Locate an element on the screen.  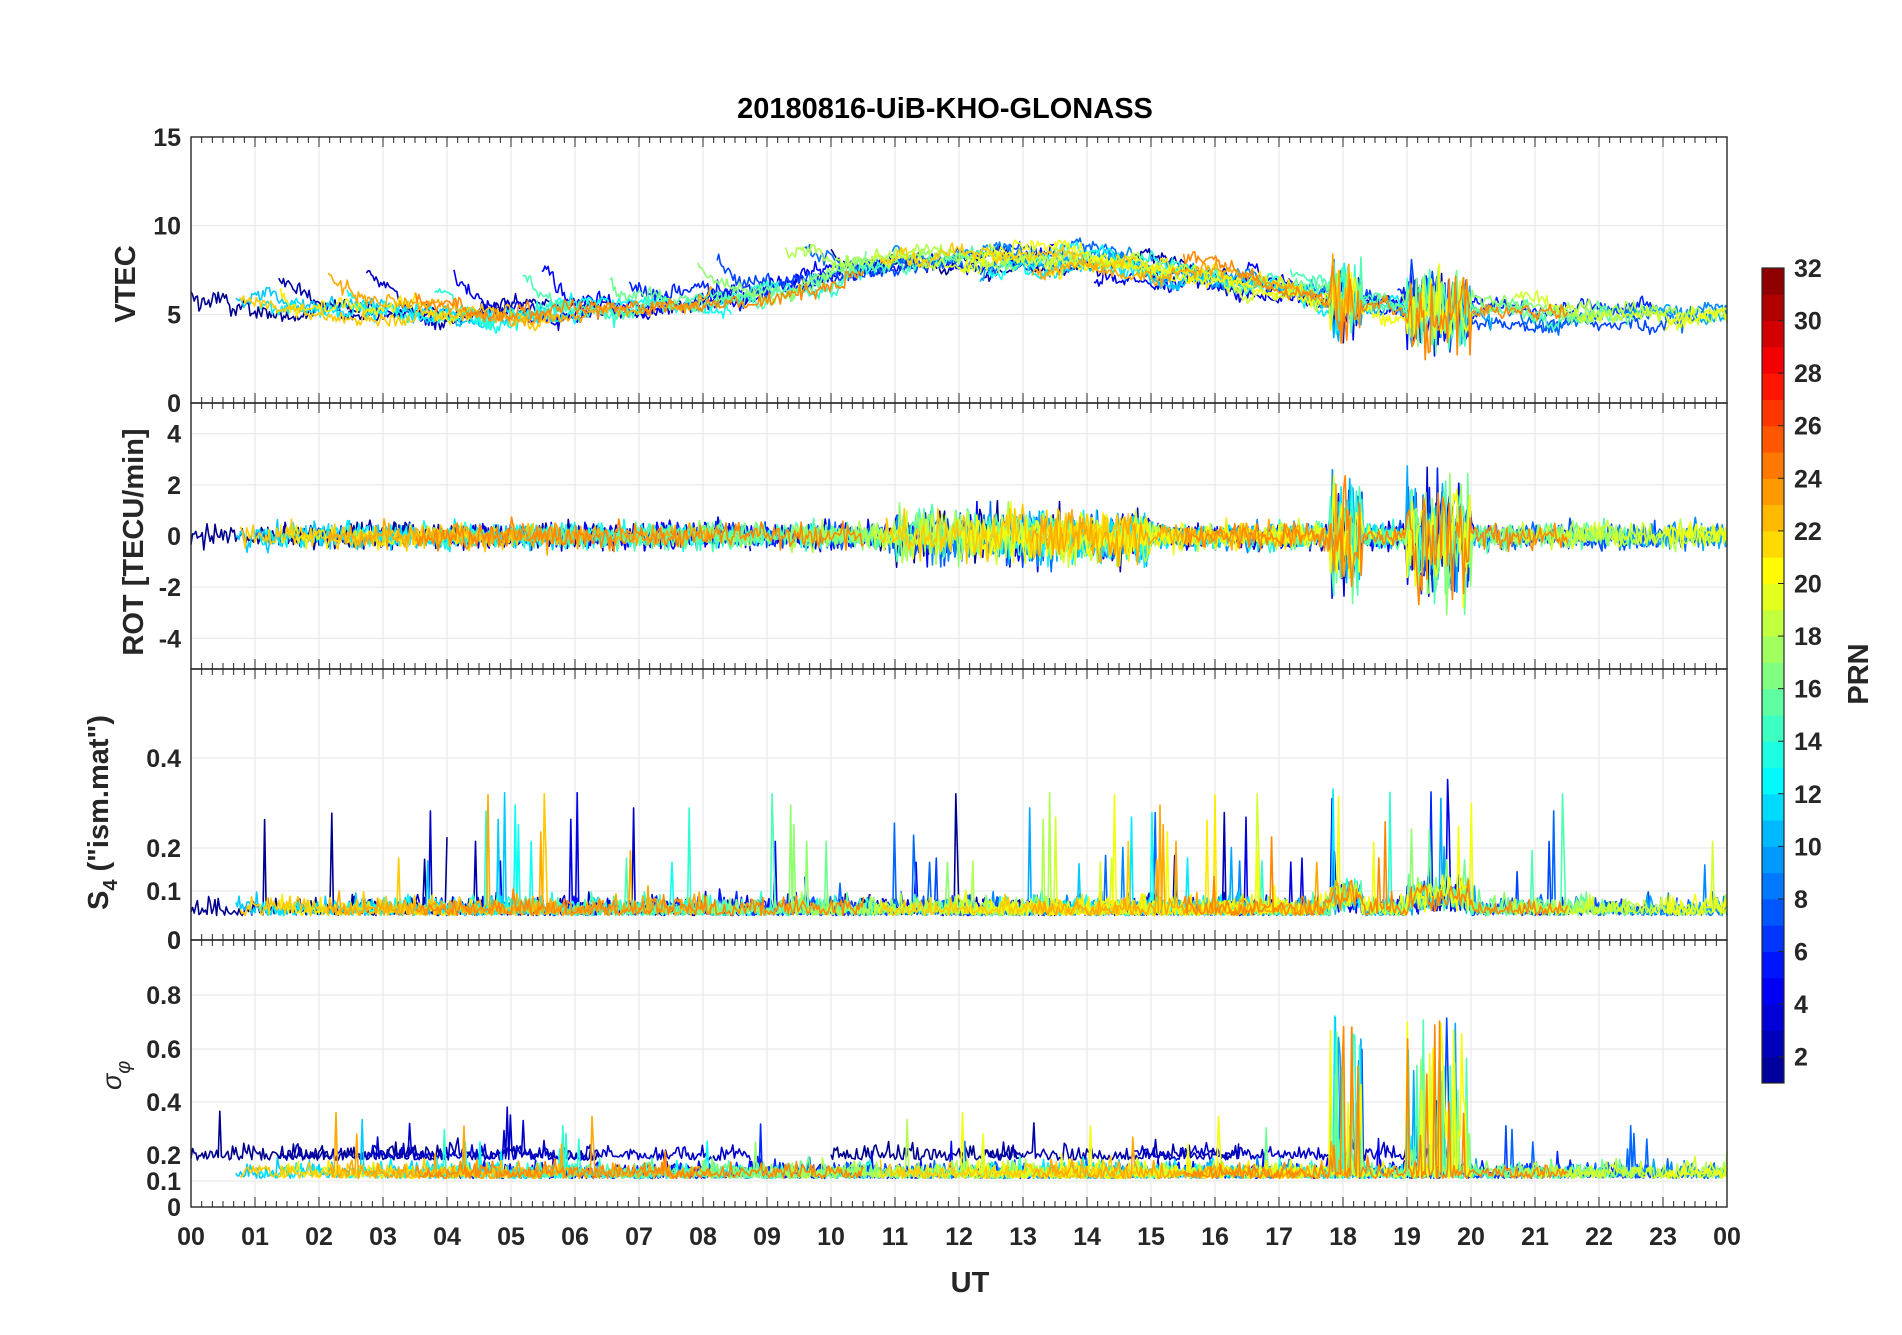
s4-axis-label: S4 ("ism.mat") is located at coordinates (102, 812).